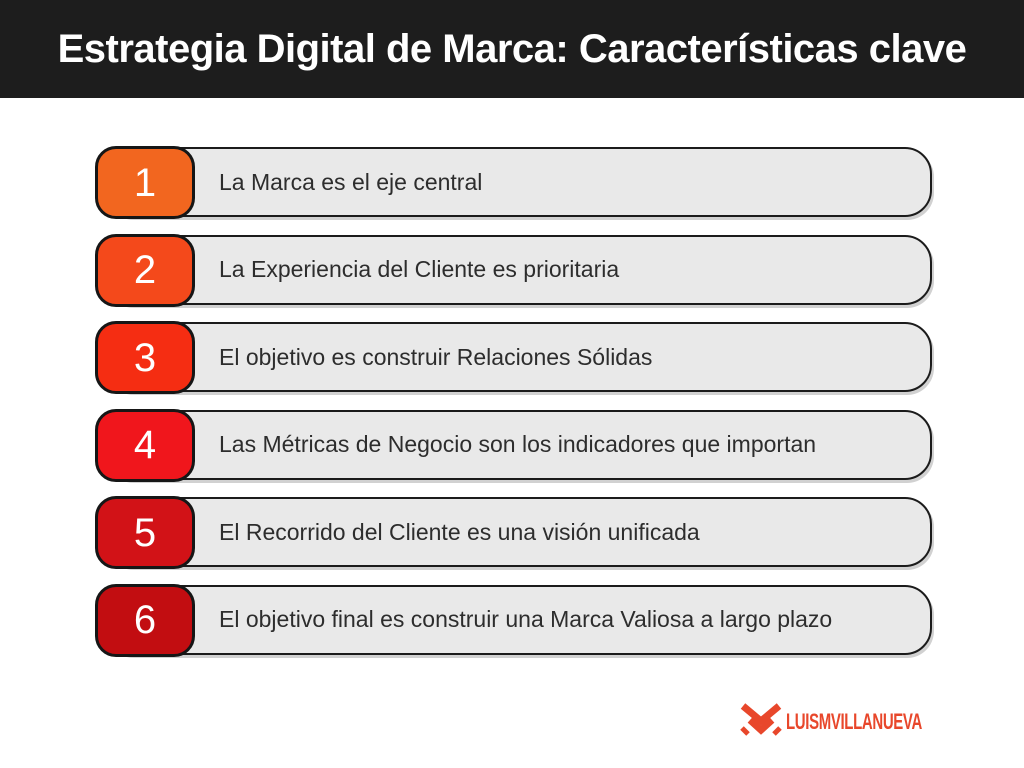 Image resolution: width=1024 pixels, height=768 pixels. I want to click on item-label: La Marca es el eje central, so click(351, 181).